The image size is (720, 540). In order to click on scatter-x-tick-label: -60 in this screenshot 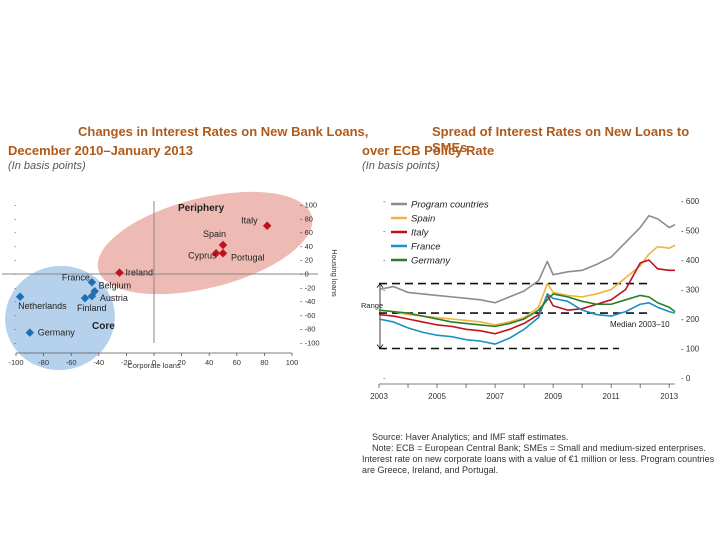, I will do `click(71, 362)`.